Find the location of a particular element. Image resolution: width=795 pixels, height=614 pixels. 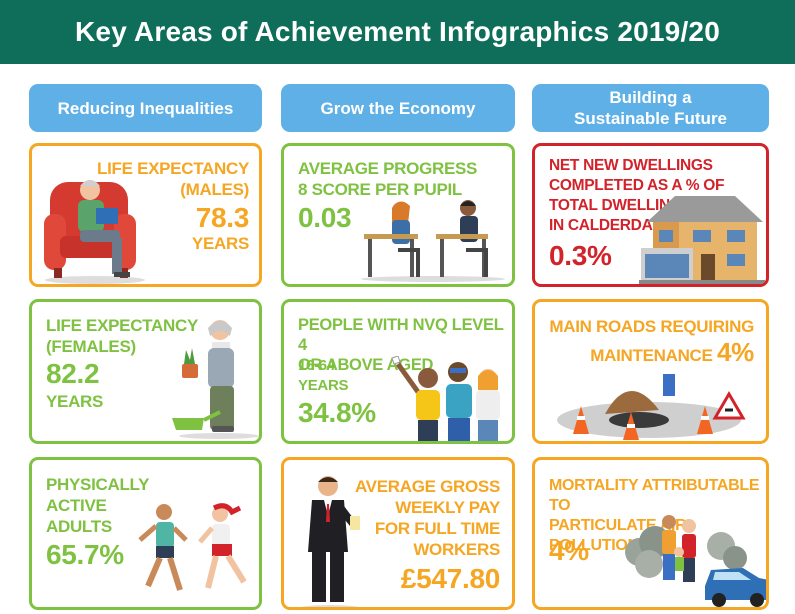

card-main-roads-maintenance: MAIN ROADS REQUIRING MAINTENANCE 4% is located at coordinates (650, 371).